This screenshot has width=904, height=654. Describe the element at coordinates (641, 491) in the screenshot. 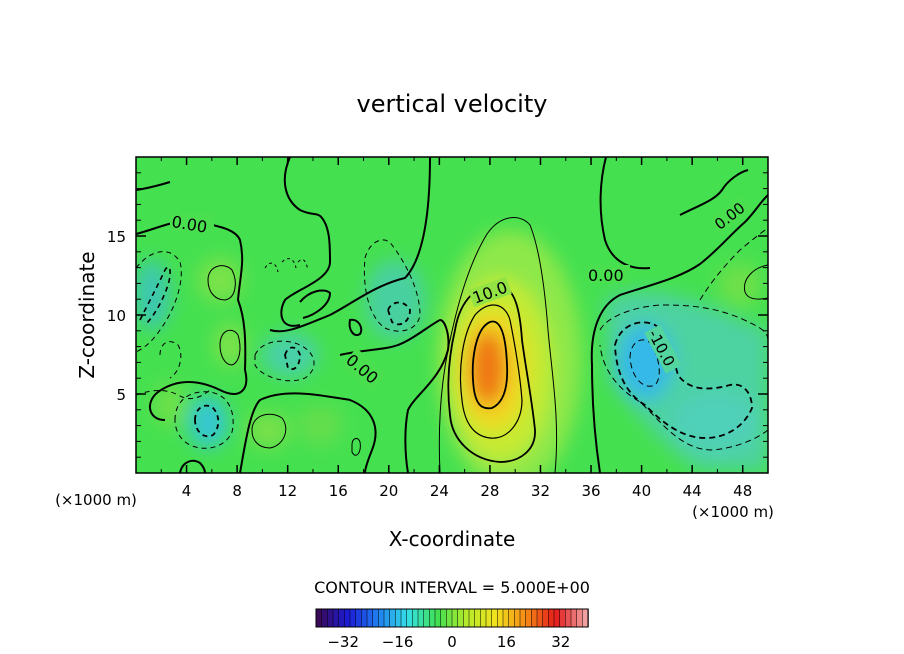

I see `x-tick-label: 40` at that location.